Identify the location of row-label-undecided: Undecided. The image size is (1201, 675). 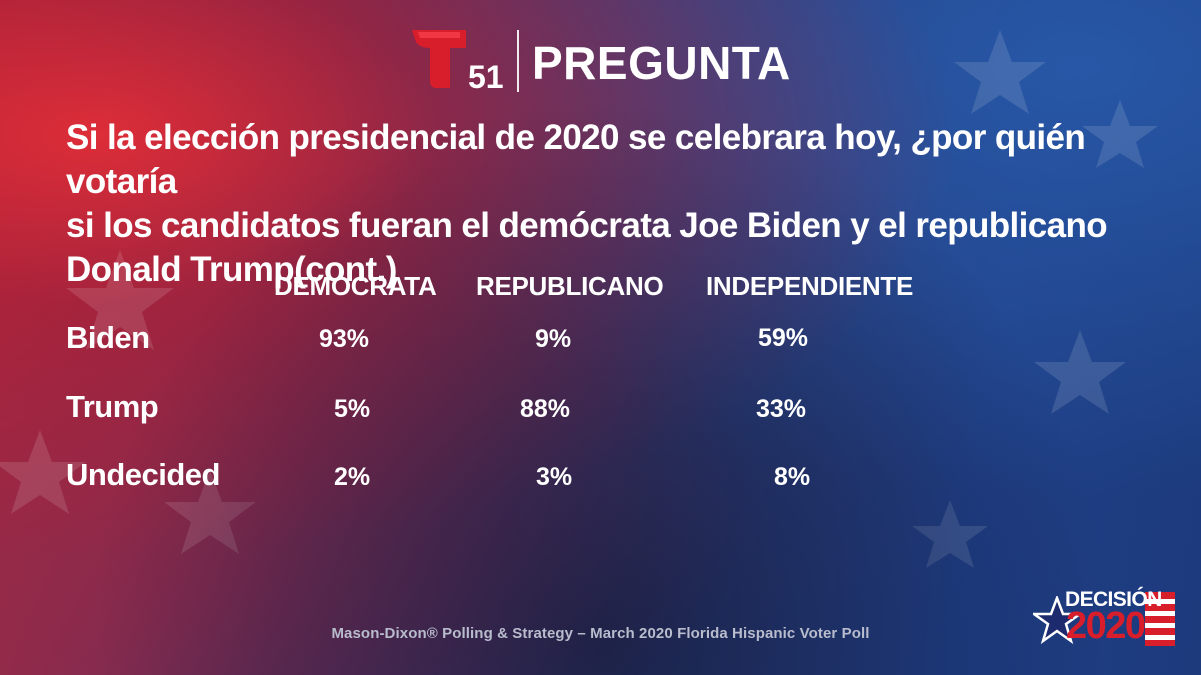
(143, 474).